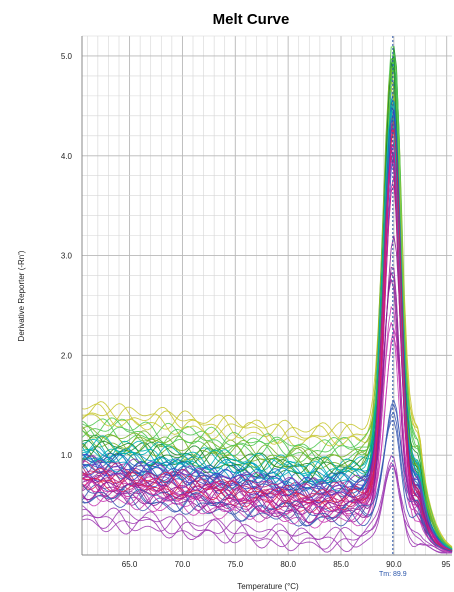 The height and width of the screenshot is (592, 454). Describe the element at coordinates (446, 564) in the screenshot. I see `x-tick-label: 95` at that location.